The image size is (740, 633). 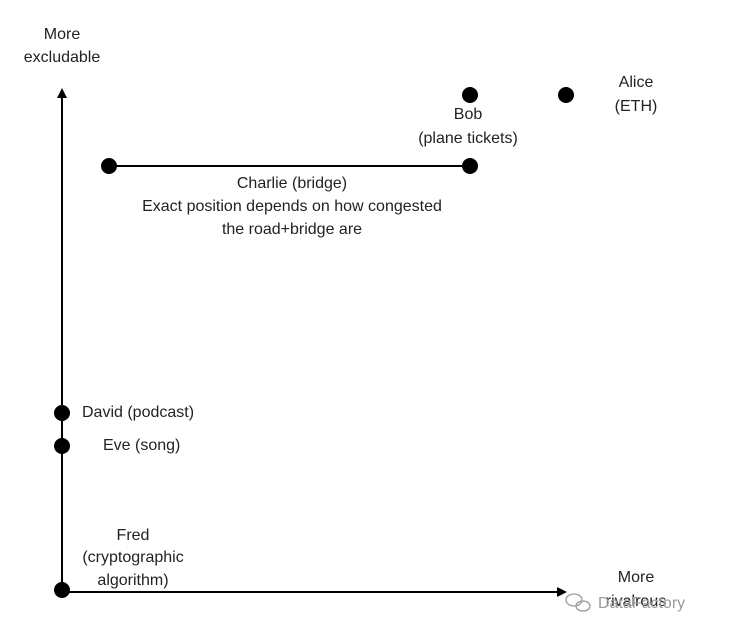 What do you see at coordinates (470, 95) in the screenshot?
I see `bob-dot` at bounding box center [470, 95].